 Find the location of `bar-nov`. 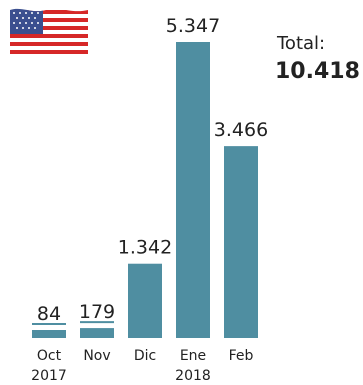

bar-nov is located at coordinates (97, 333).